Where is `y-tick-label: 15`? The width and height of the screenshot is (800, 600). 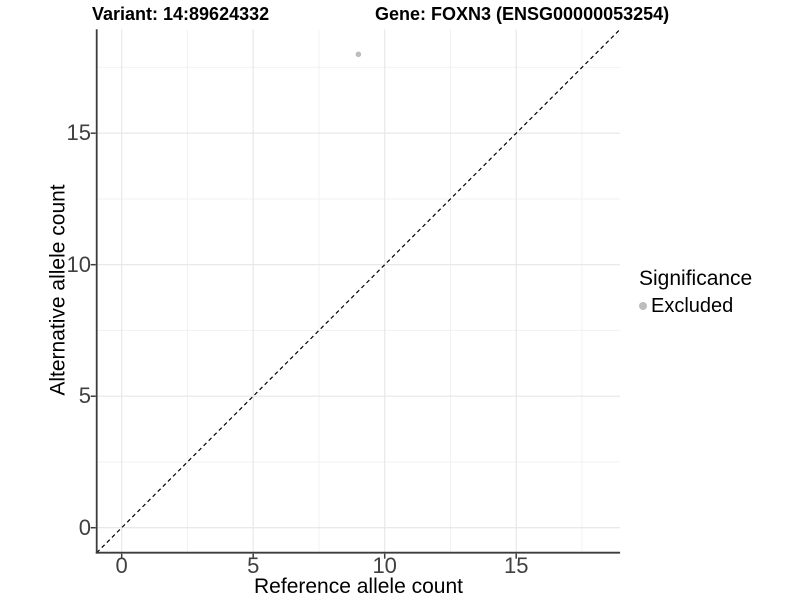 y-tick-label: 15 is located at coordinates (78, 133).